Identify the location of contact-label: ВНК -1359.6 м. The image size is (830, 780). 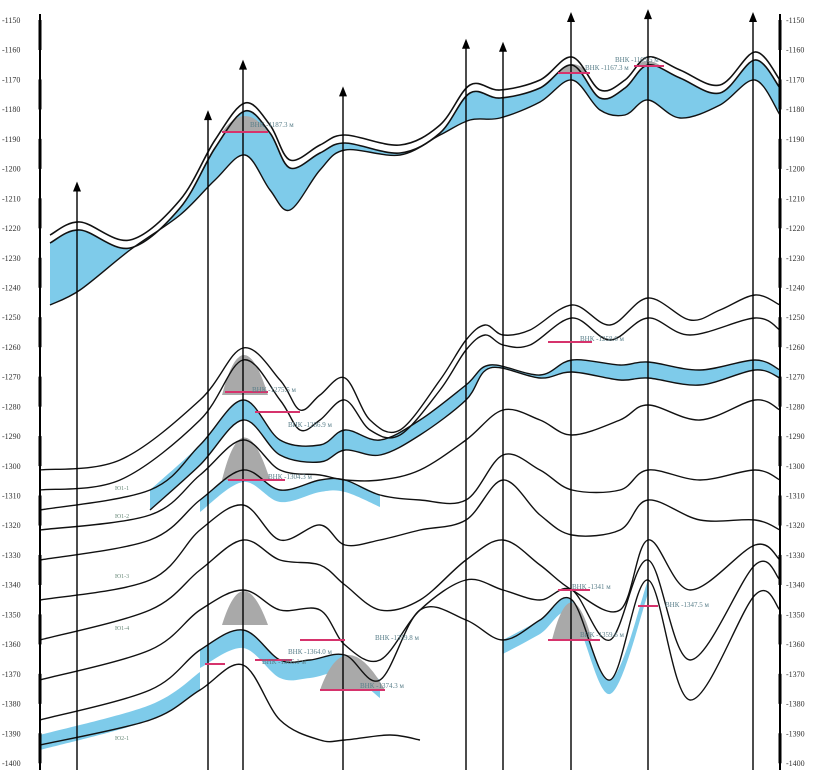
(602, 635).